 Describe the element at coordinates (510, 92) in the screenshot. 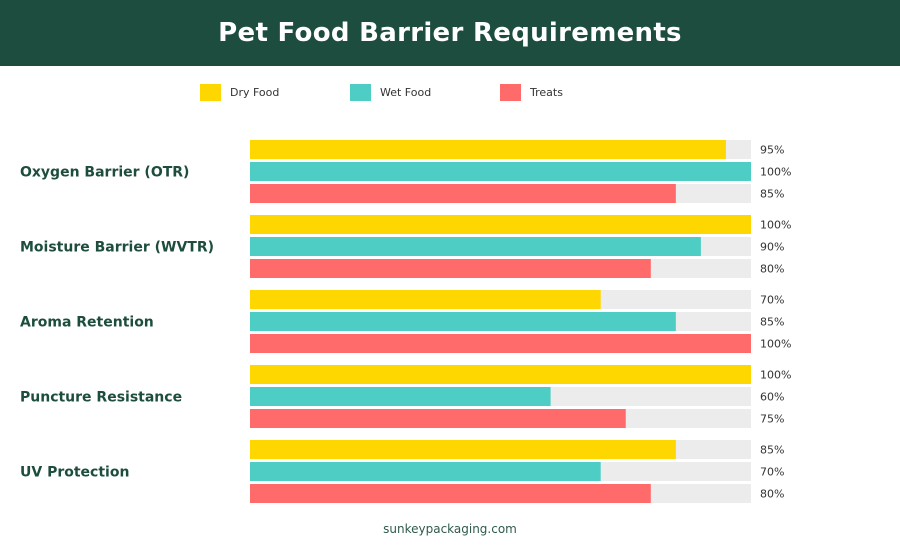

I see `legend-swatch-treats` at that location.